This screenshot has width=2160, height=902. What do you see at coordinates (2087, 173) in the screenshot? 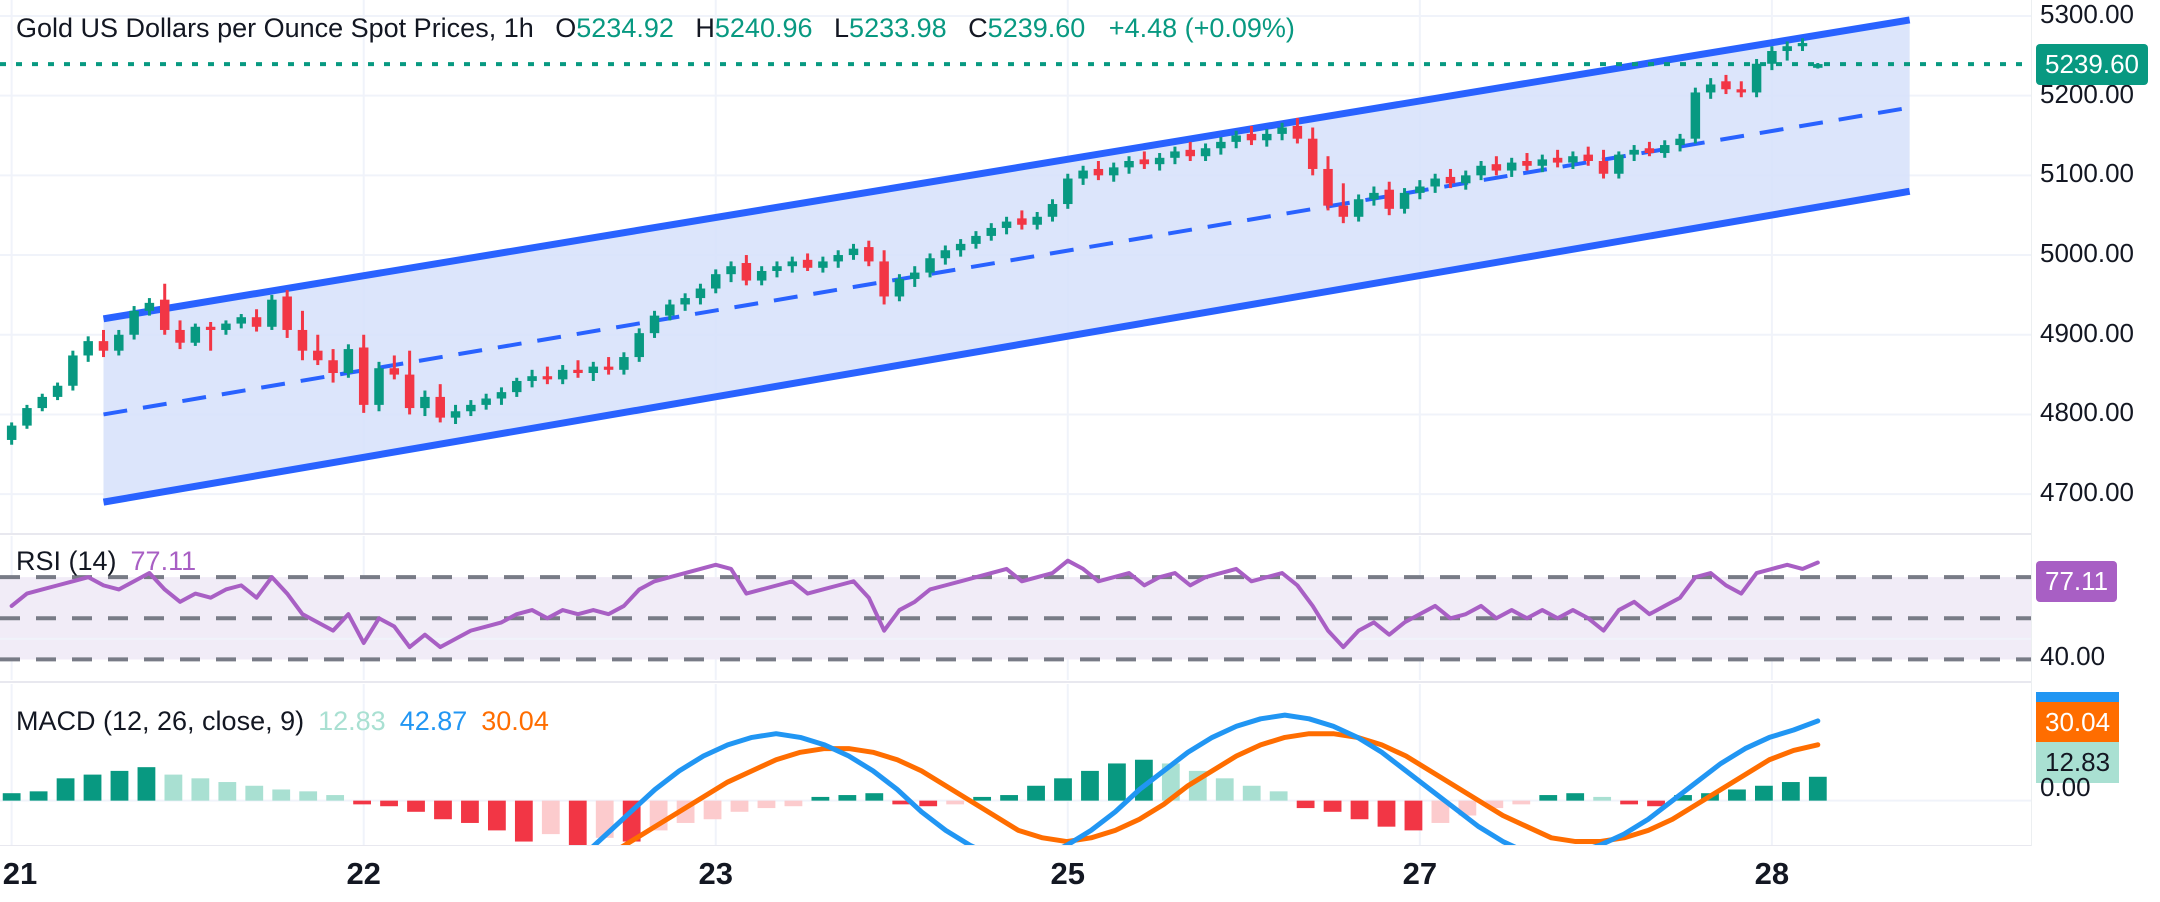
I see `price-axis-label: 5100.00` at bounding box center [2087, 173].